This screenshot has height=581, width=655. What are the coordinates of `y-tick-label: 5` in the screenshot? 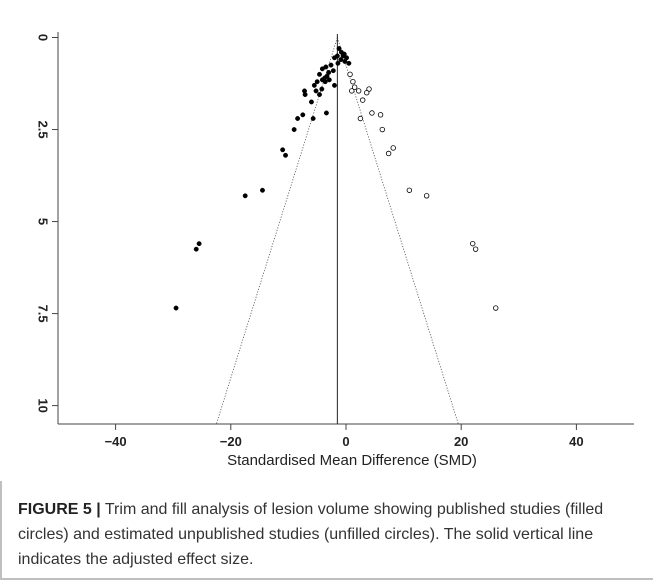 It's located at (43, 221).